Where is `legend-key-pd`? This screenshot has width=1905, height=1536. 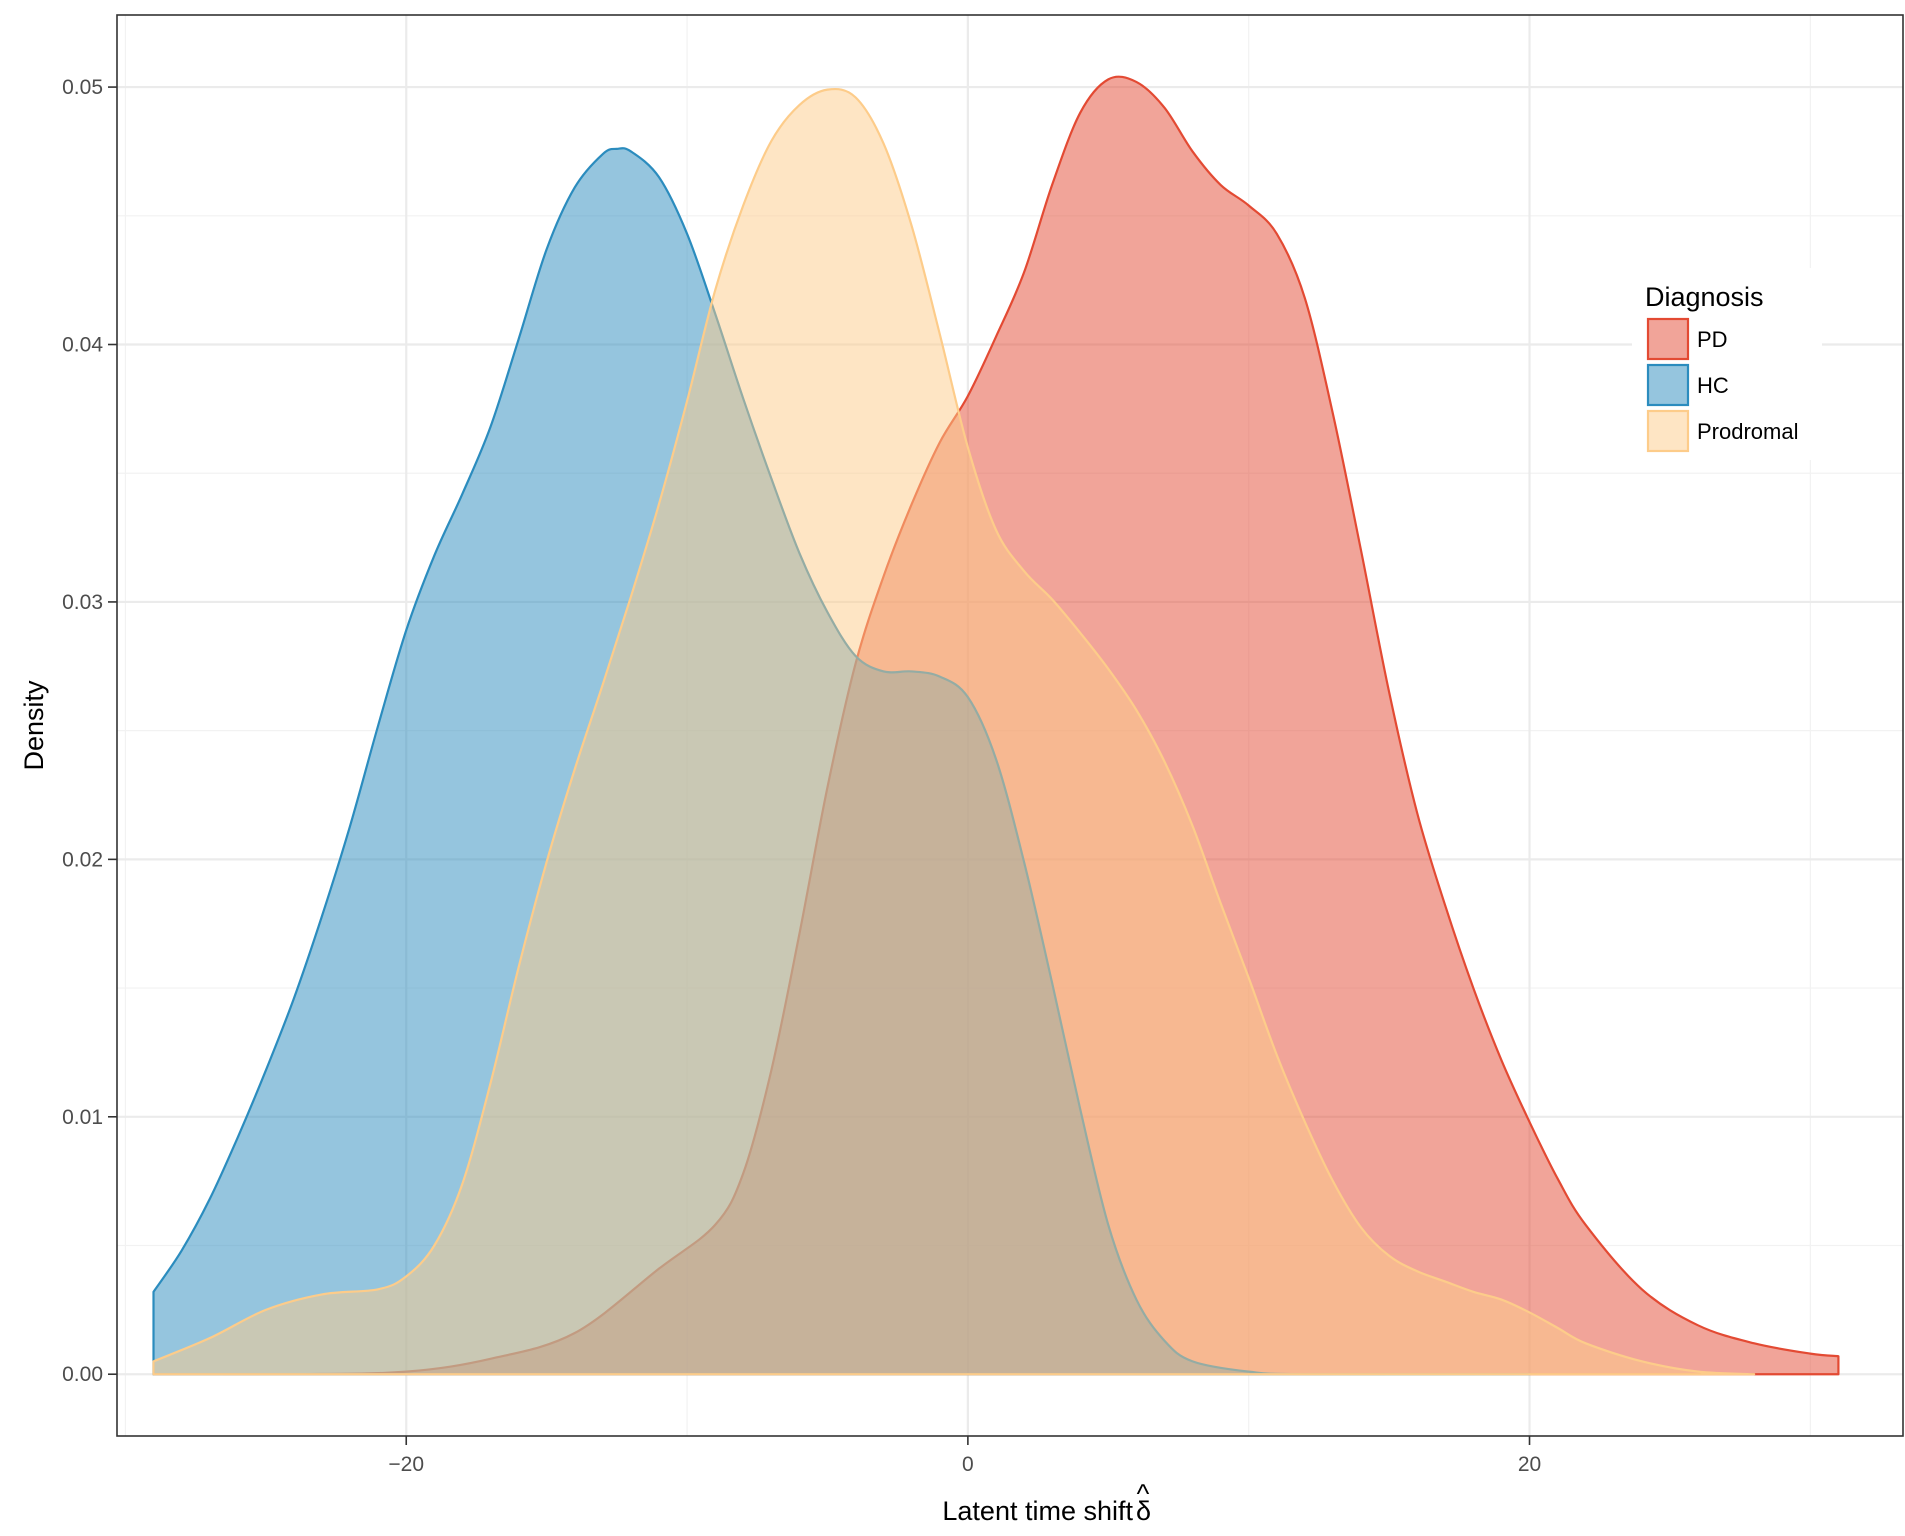
legend-key-pd is located at coordinates (1668, 339).